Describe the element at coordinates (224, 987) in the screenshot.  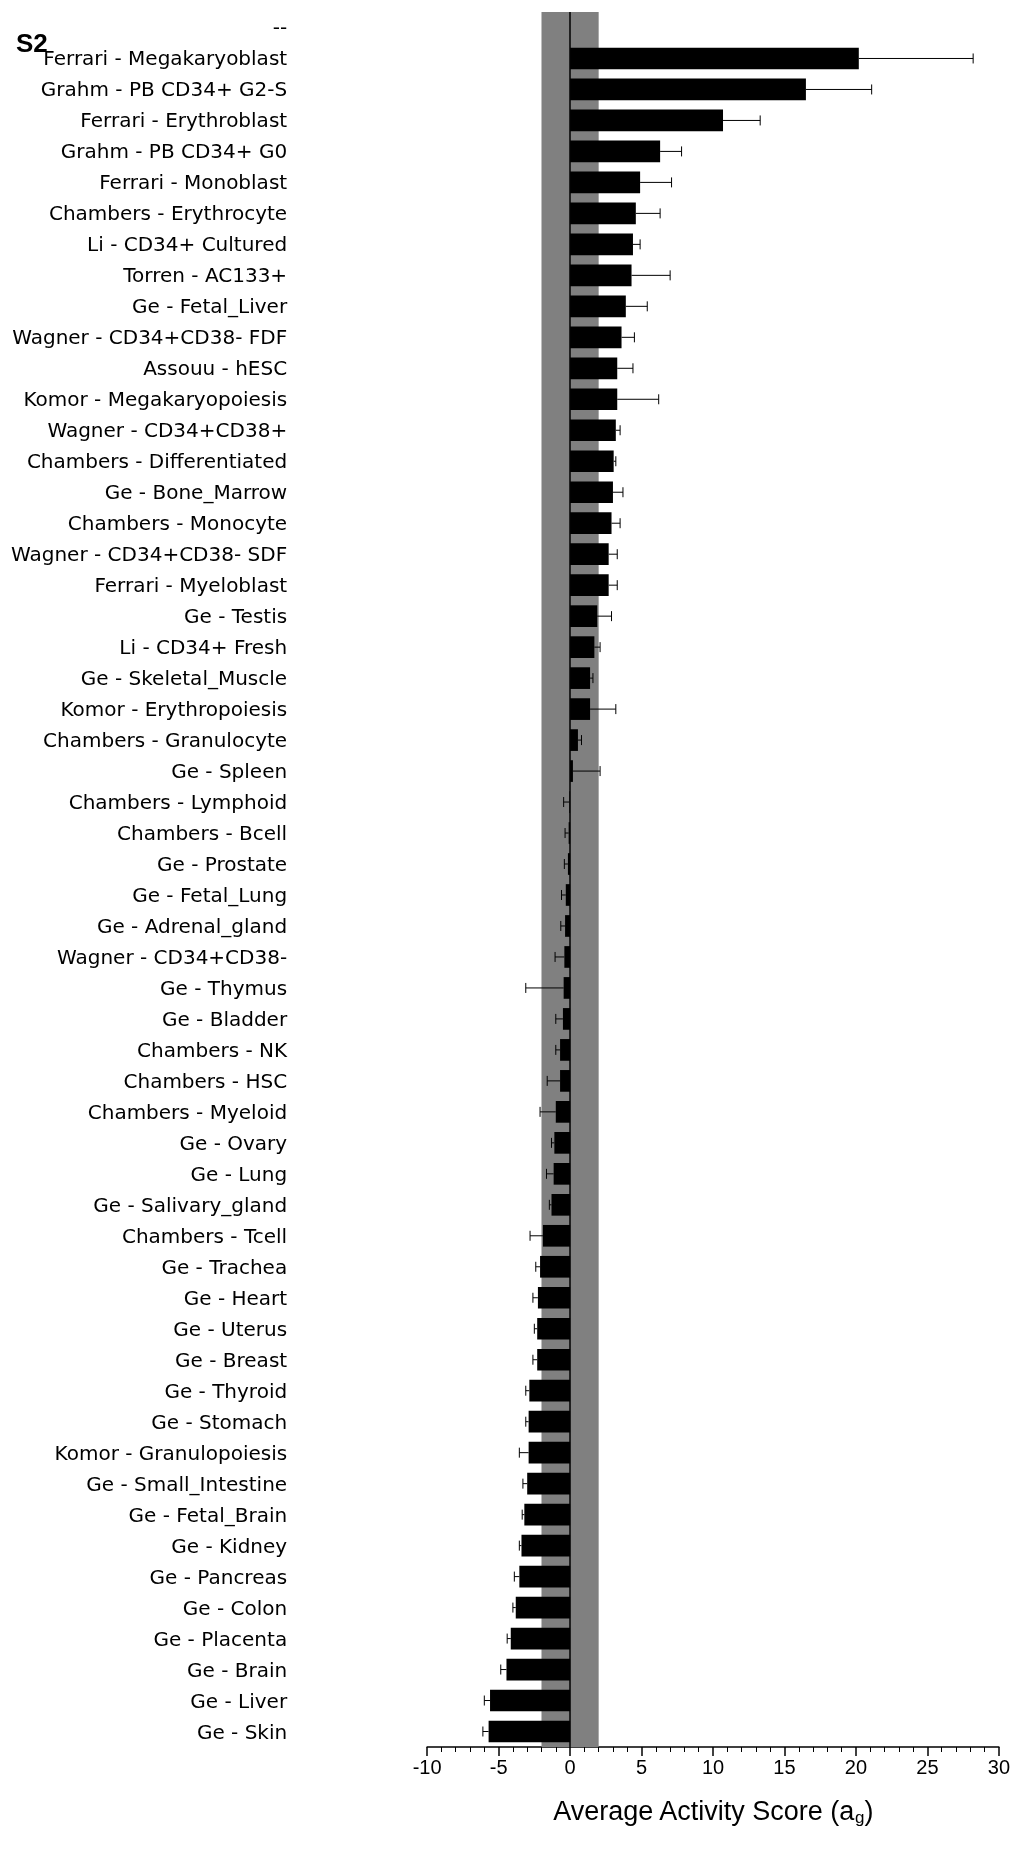
I see `y-tick-label: Ge - Thymus` at that location.